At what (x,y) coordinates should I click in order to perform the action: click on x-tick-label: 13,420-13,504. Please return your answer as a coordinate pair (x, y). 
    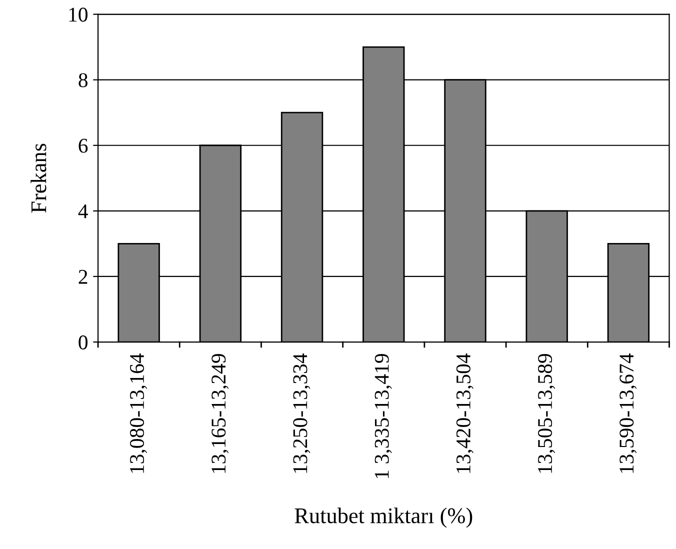
    Looking at the image, I should click on (465, 413).